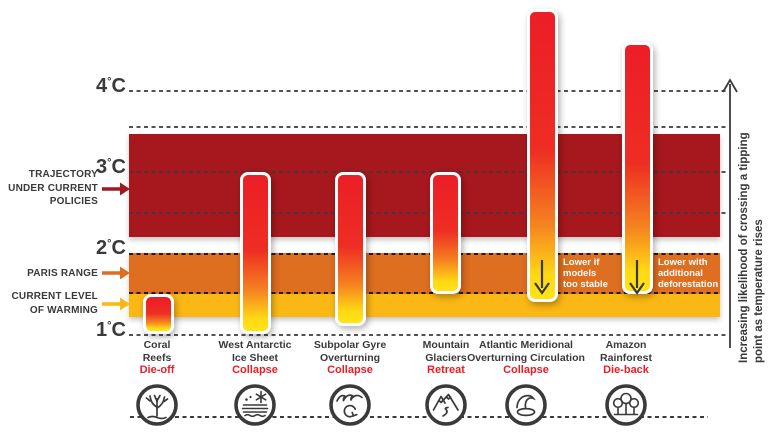 This screenshot has width=774, height=435. I want to click on axis-tick-3c: 3°C, so click(111, 166).